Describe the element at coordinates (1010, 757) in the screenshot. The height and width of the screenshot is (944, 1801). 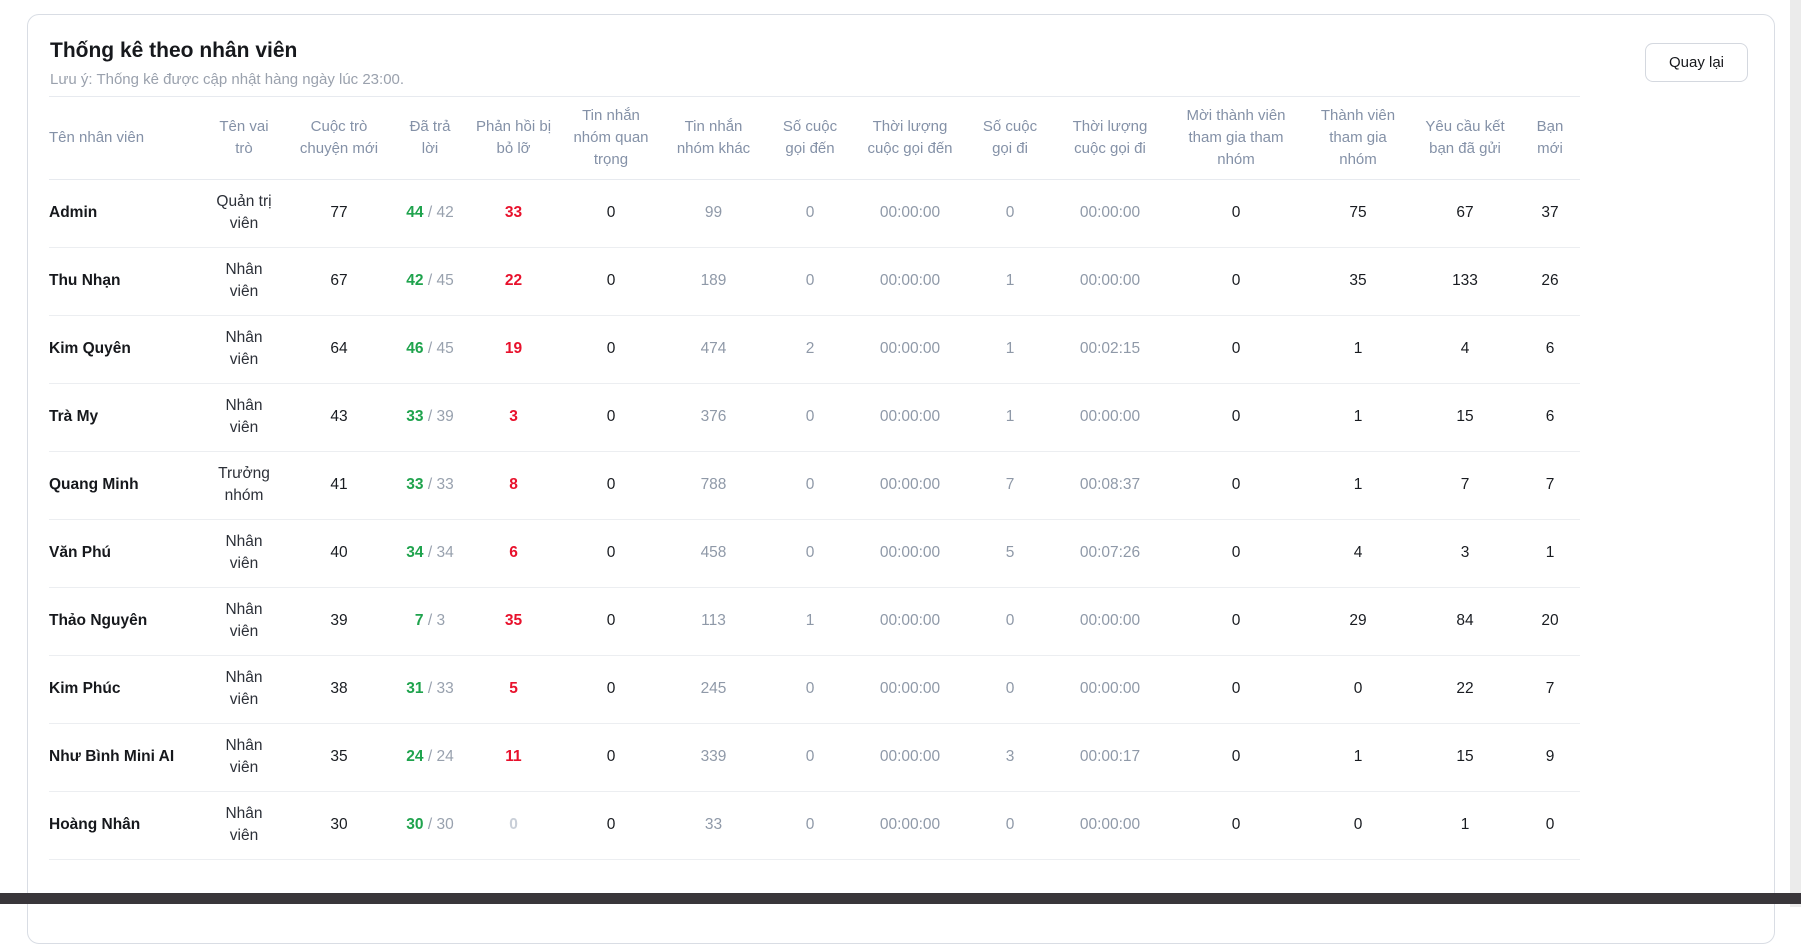
I see `cell-calls_out: 3` at that location.